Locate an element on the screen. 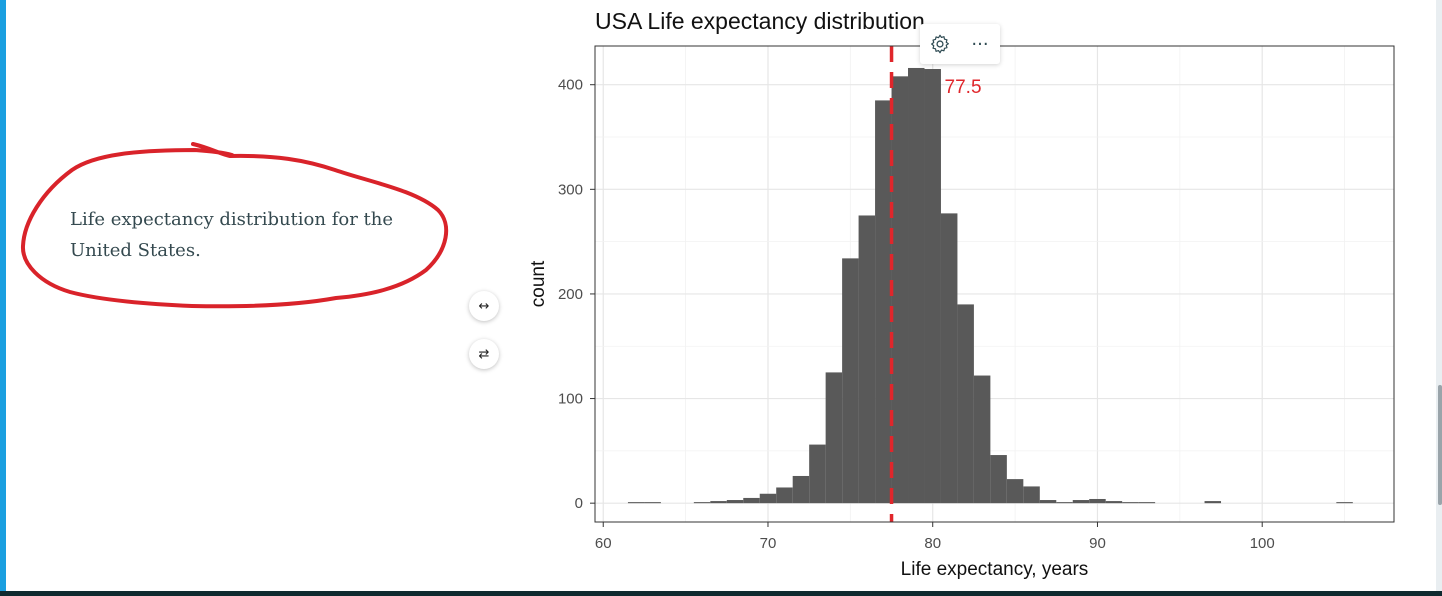  chart-title: USA Life expectancy distribution is located at coordinates (760, 21).